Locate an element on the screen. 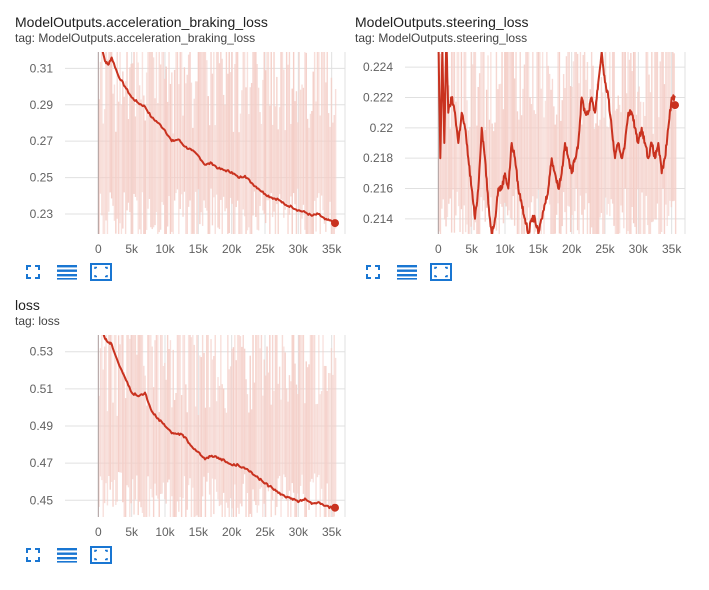  x-tick-label: 15k is located at coordinates (539, 249).